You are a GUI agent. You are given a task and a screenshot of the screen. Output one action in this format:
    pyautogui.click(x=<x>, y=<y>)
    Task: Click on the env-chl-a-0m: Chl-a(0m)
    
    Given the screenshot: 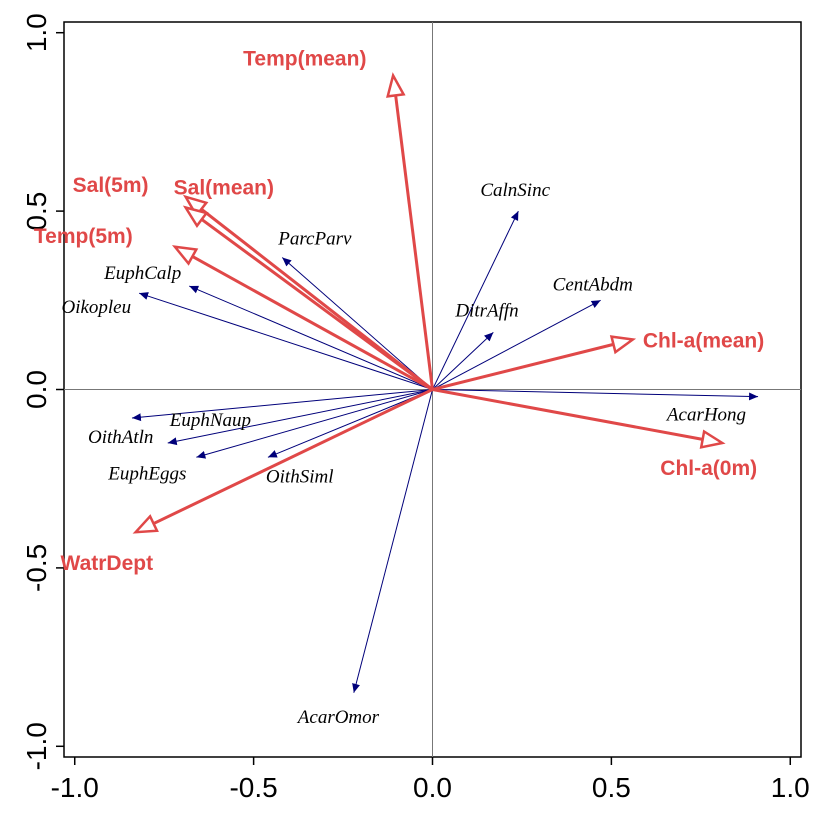 What is the action you would take?
    pyautogui.click(x=594, y=434)
    